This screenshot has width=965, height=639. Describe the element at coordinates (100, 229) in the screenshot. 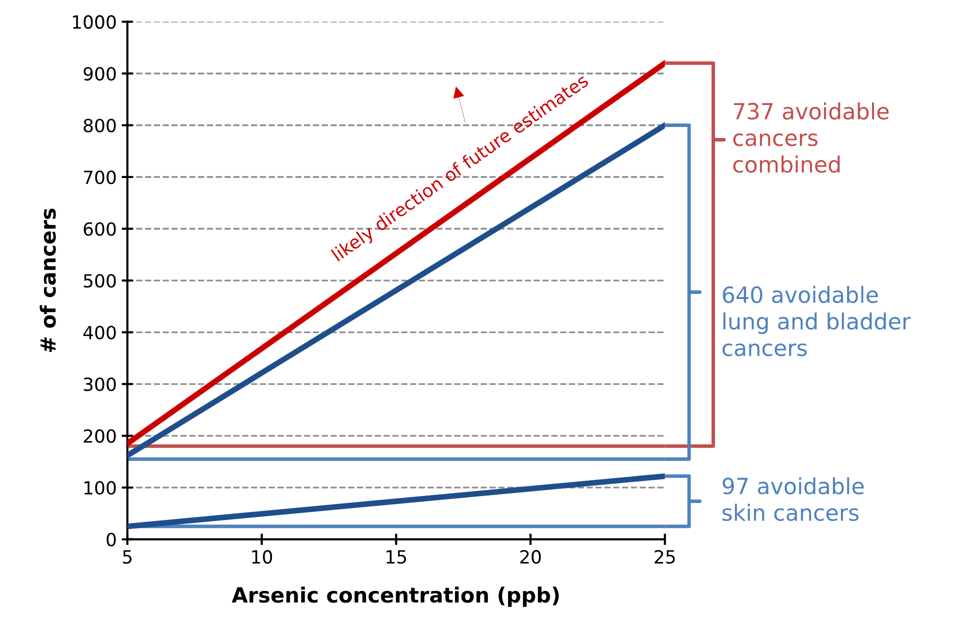

I see `y-tick-label: 600` at that location.